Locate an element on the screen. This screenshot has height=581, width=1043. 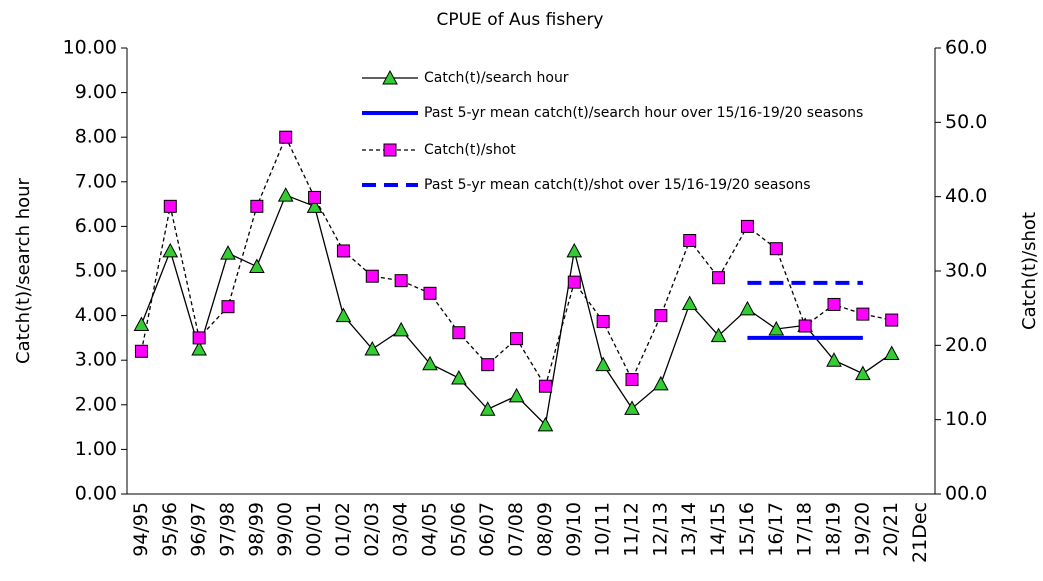
y-tick-label: 7.00 is located at coordinates (96, 181).